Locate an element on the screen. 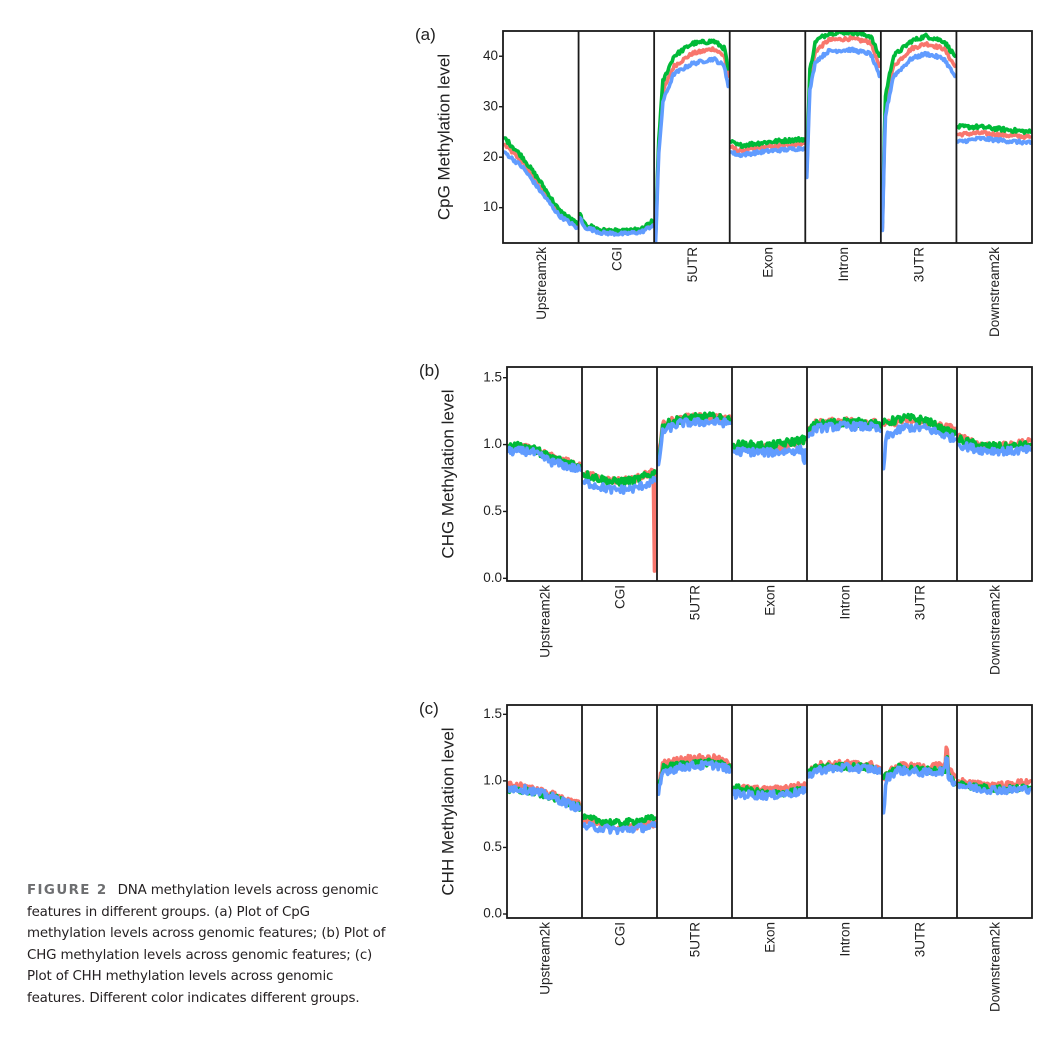 The image size is (1050, 1060). line-group-green-downstream2k is located at coordinates (994, 129).